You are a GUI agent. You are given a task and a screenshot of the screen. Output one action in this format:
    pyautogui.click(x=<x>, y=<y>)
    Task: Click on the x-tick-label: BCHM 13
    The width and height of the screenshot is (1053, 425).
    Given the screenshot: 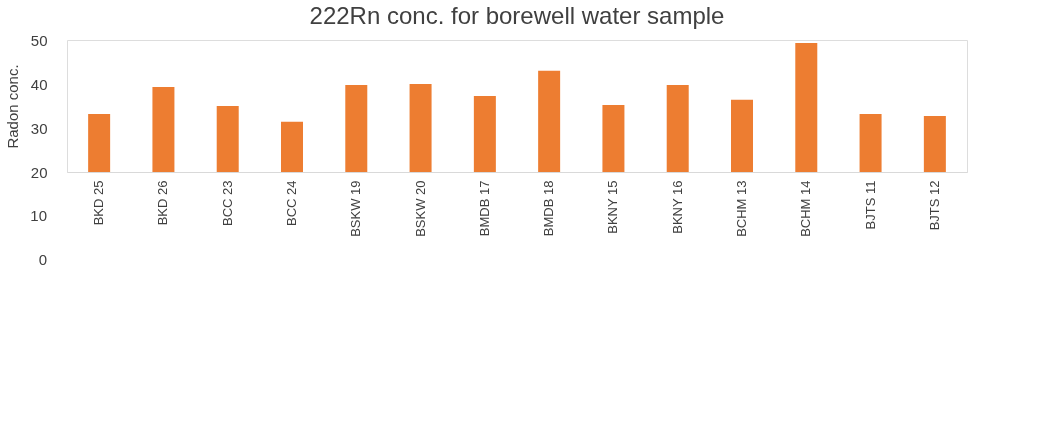 What is the action you would take?
    pyautogui.click(x=741, y=208)
    